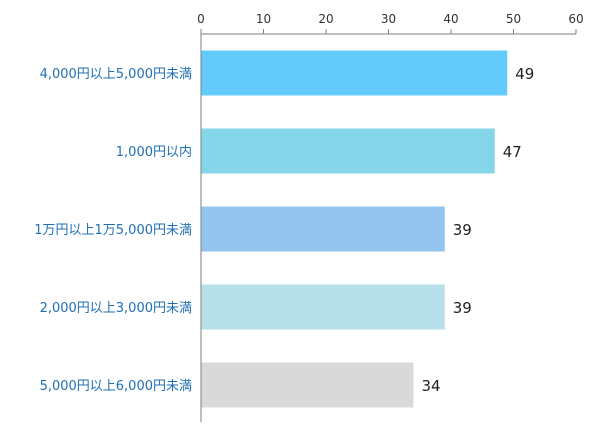  What do you see at coordinates (116, 386) in the screenshot?
I see `category-label: 5,000円以上6,000円未満` at bounding box center [116, 386].